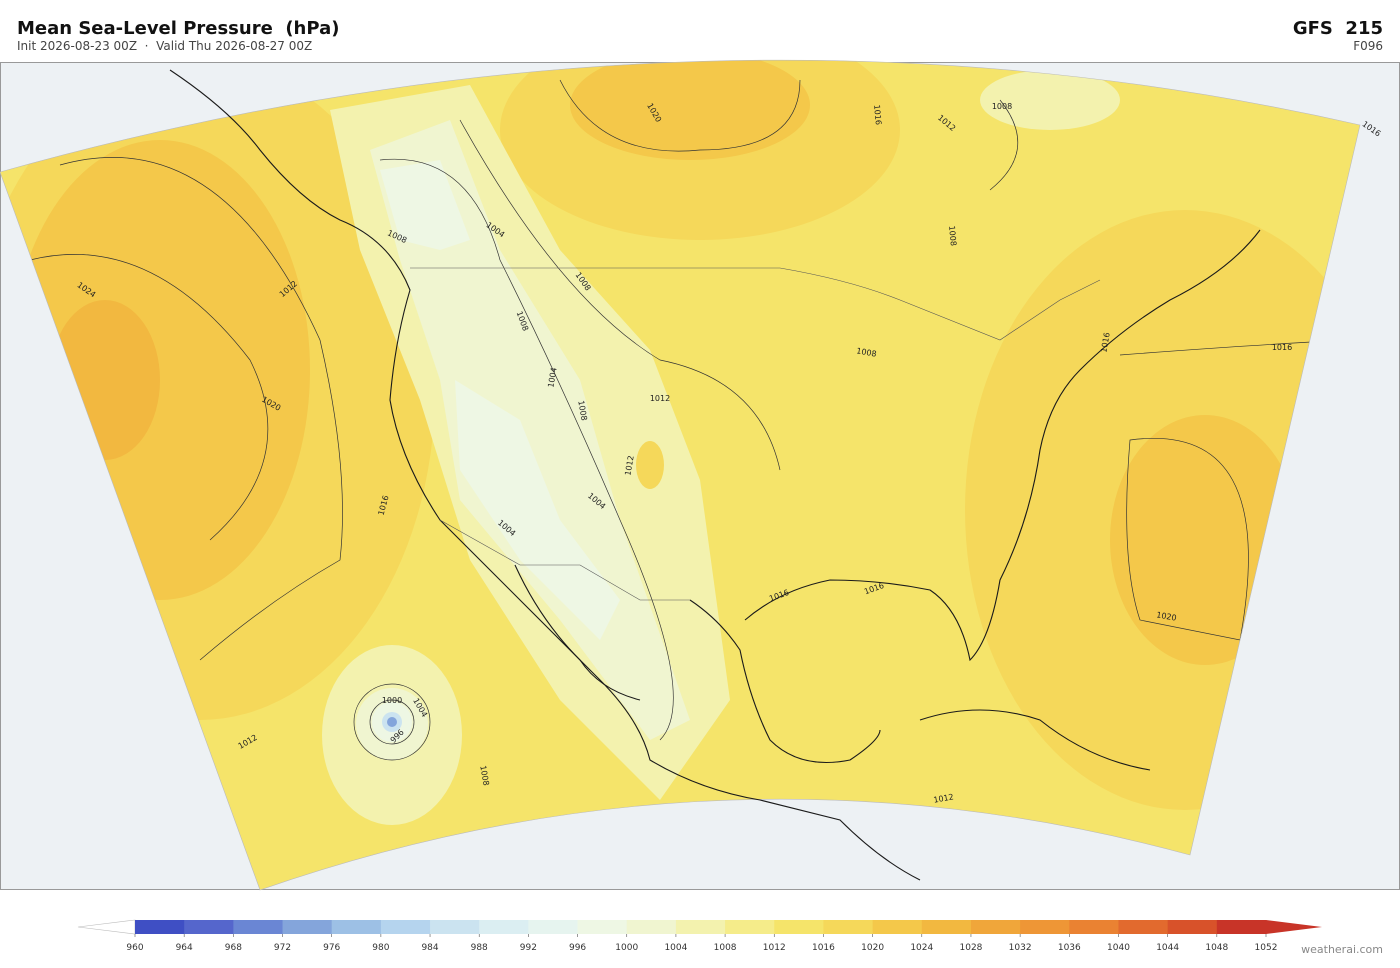  What do you see at coordinates (429, 948) in the screenshot?
I see `colorbar-tick-label: 984` at bounding box center [429, 948].